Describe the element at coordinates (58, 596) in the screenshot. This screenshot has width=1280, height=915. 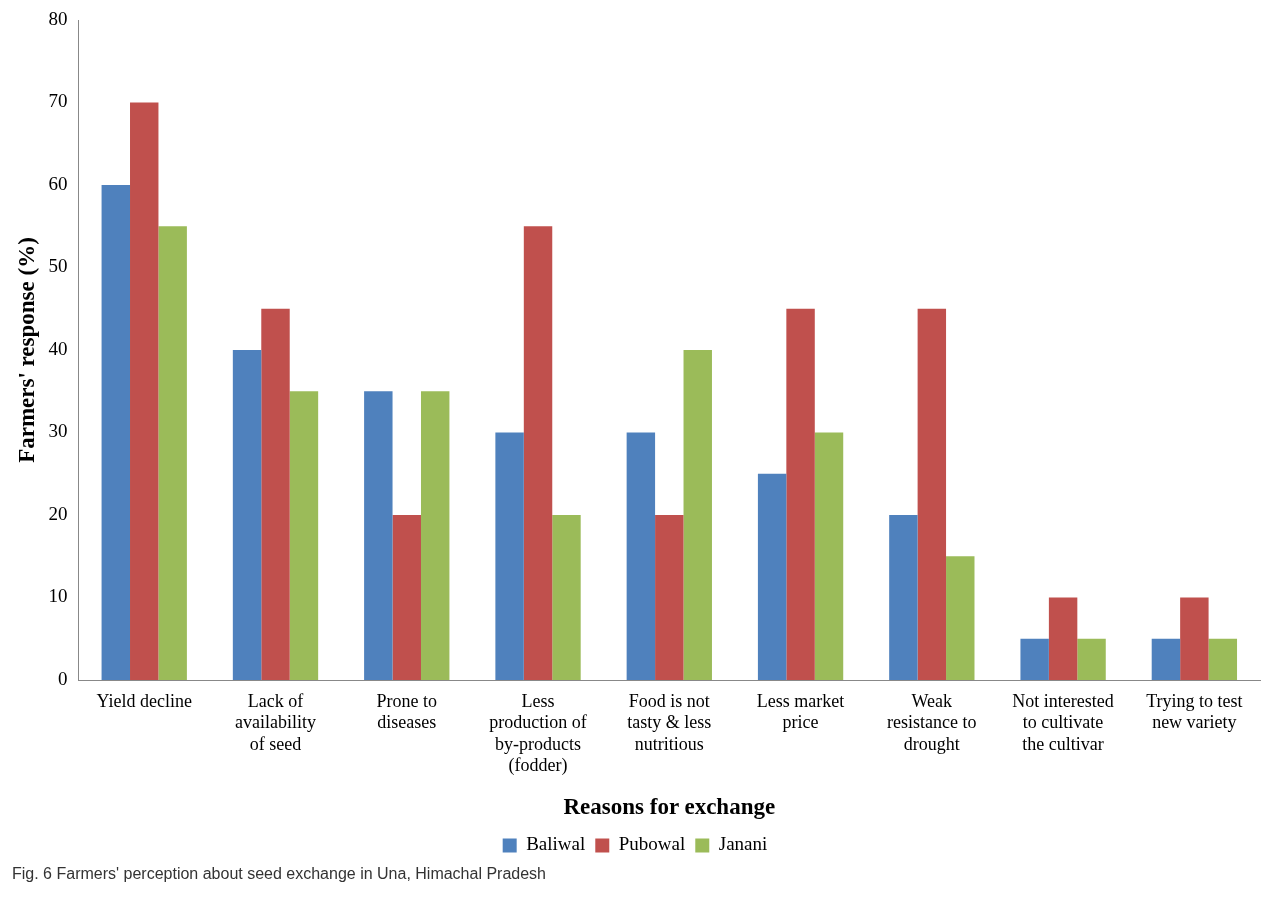
I see `y-tick-label: 10` at that location.